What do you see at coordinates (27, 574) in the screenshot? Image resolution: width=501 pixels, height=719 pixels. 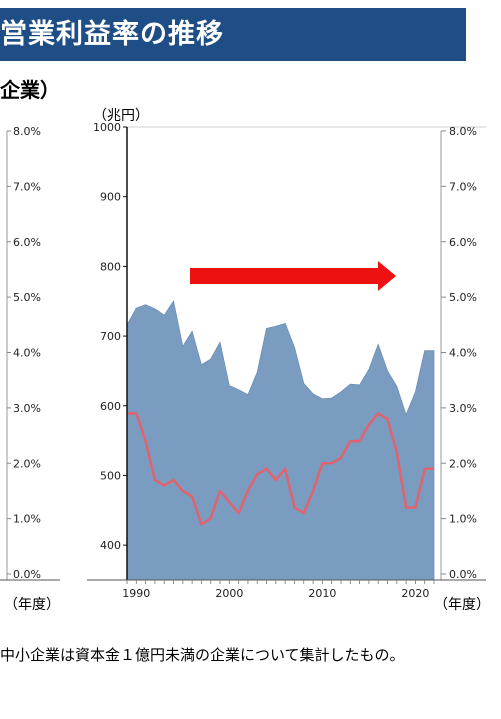 I see `left-panel-tick-label: 0.0%` at bounding box center [27, 574].